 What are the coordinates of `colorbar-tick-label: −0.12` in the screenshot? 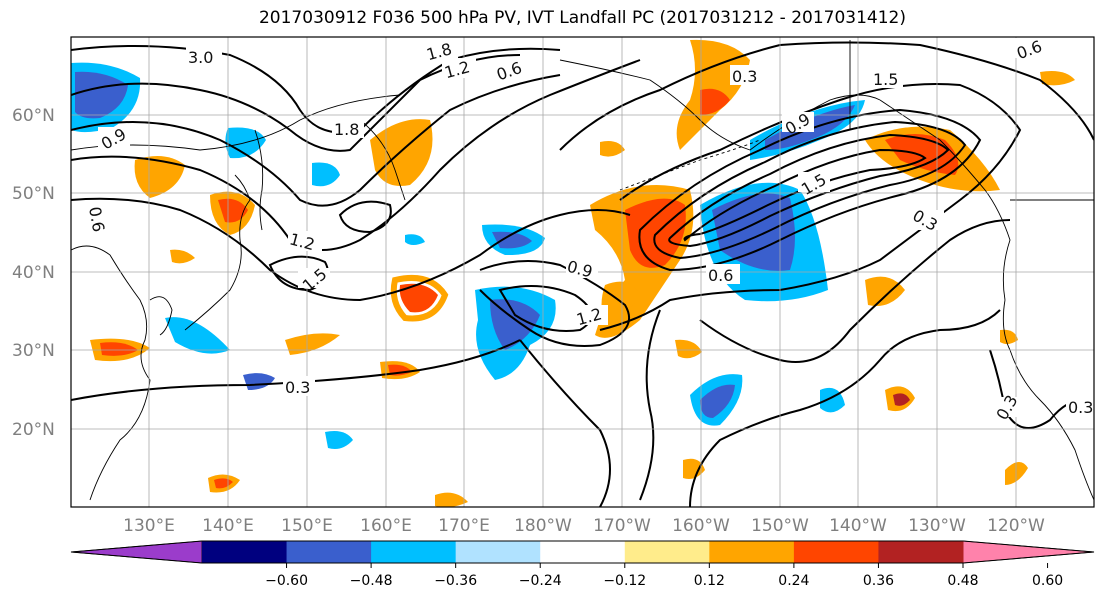 It's located at (624, 581).